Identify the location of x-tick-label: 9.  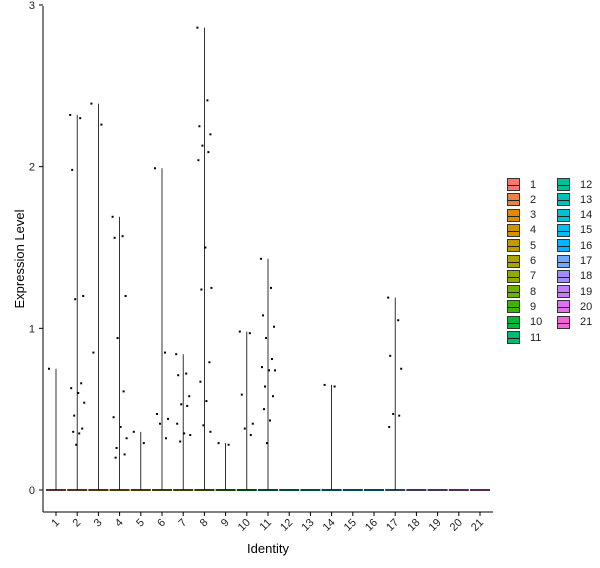
(225, 523).